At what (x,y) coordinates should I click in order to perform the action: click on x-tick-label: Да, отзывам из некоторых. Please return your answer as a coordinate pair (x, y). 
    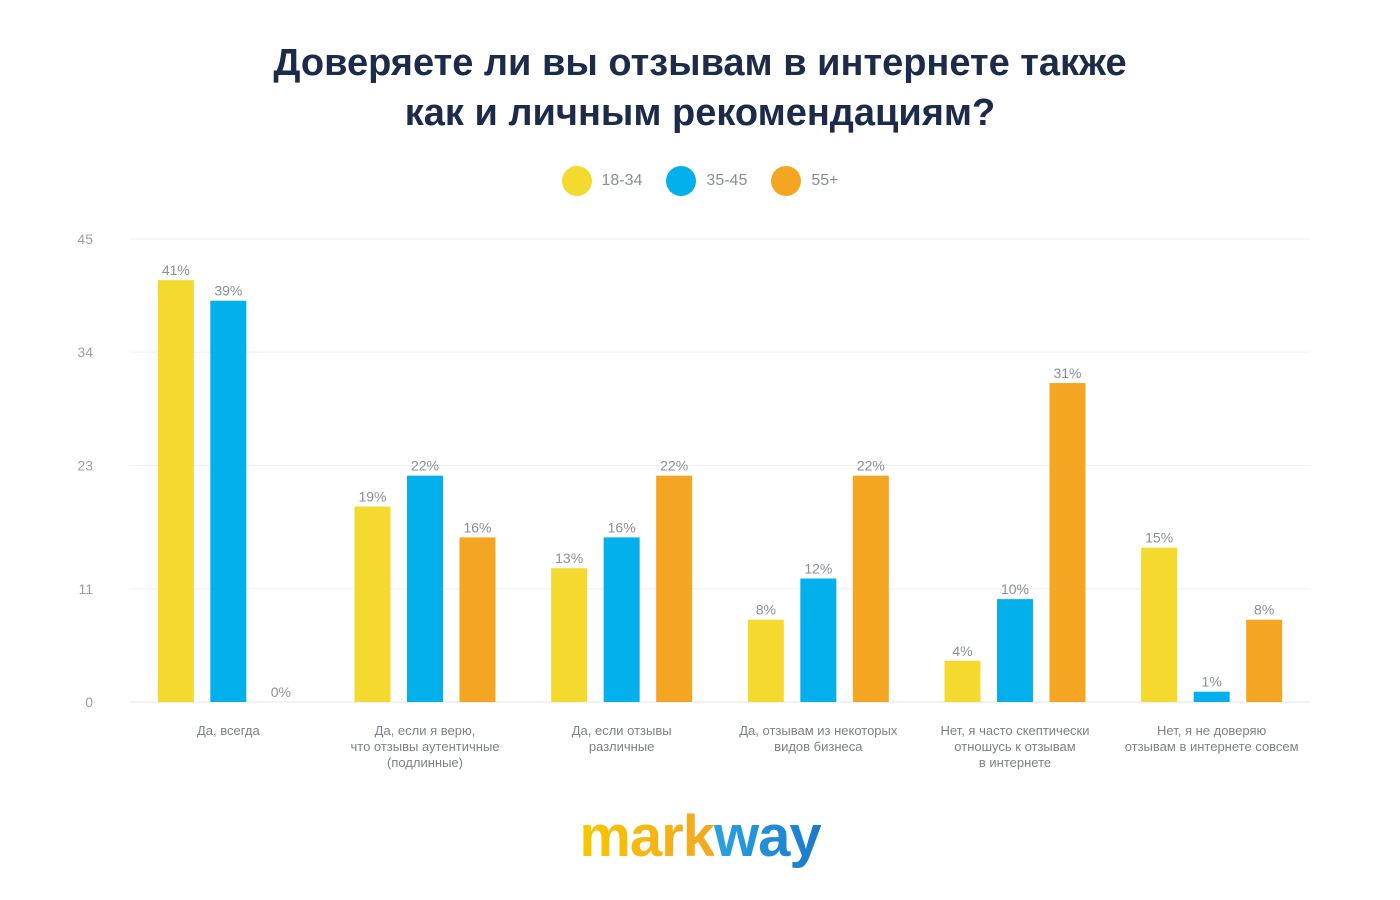
    Looking at the image, I should click on (818, 730).